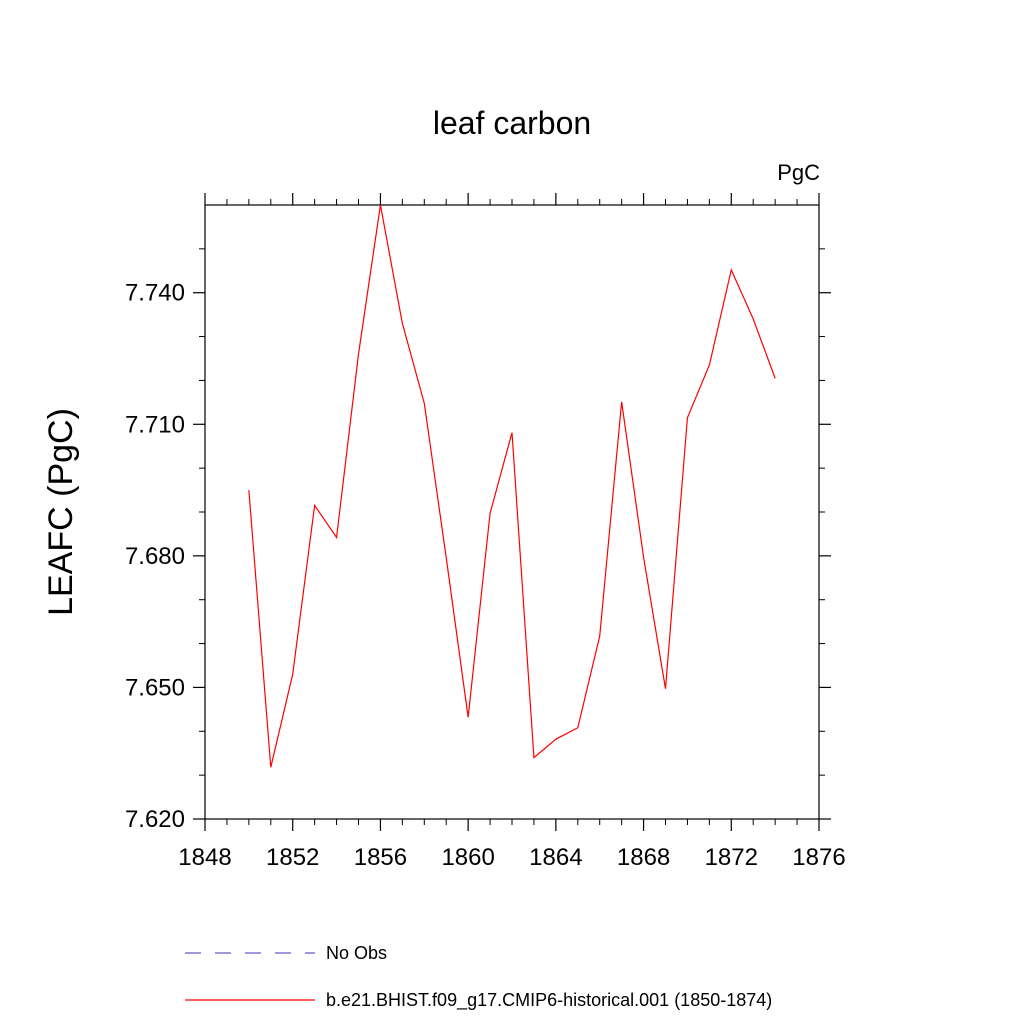 The height and width of the screenshot is (1024, 1024). I want to click on y-tick-label-0: 7.620, so click(155, 819).